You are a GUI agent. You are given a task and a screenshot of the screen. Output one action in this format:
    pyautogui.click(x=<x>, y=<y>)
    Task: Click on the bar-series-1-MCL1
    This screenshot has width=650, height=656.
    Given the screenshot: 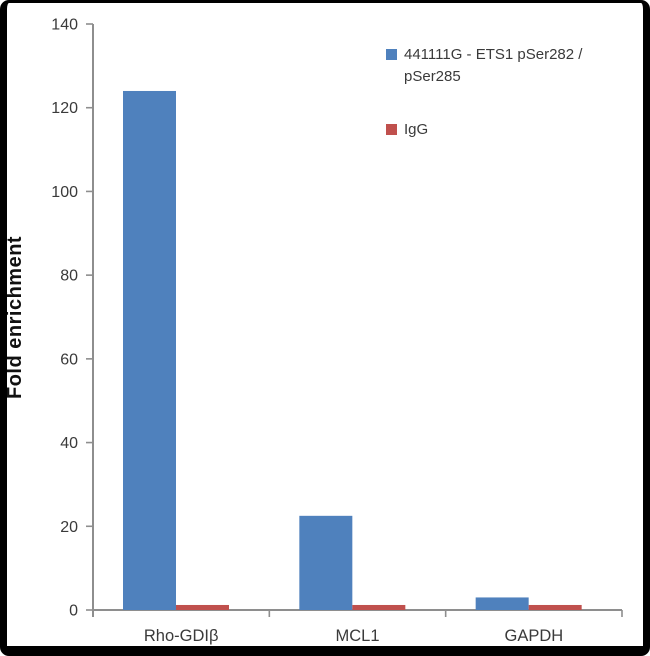 What is the action you would take?
    pyautogui.click(x=326, y=562)
    